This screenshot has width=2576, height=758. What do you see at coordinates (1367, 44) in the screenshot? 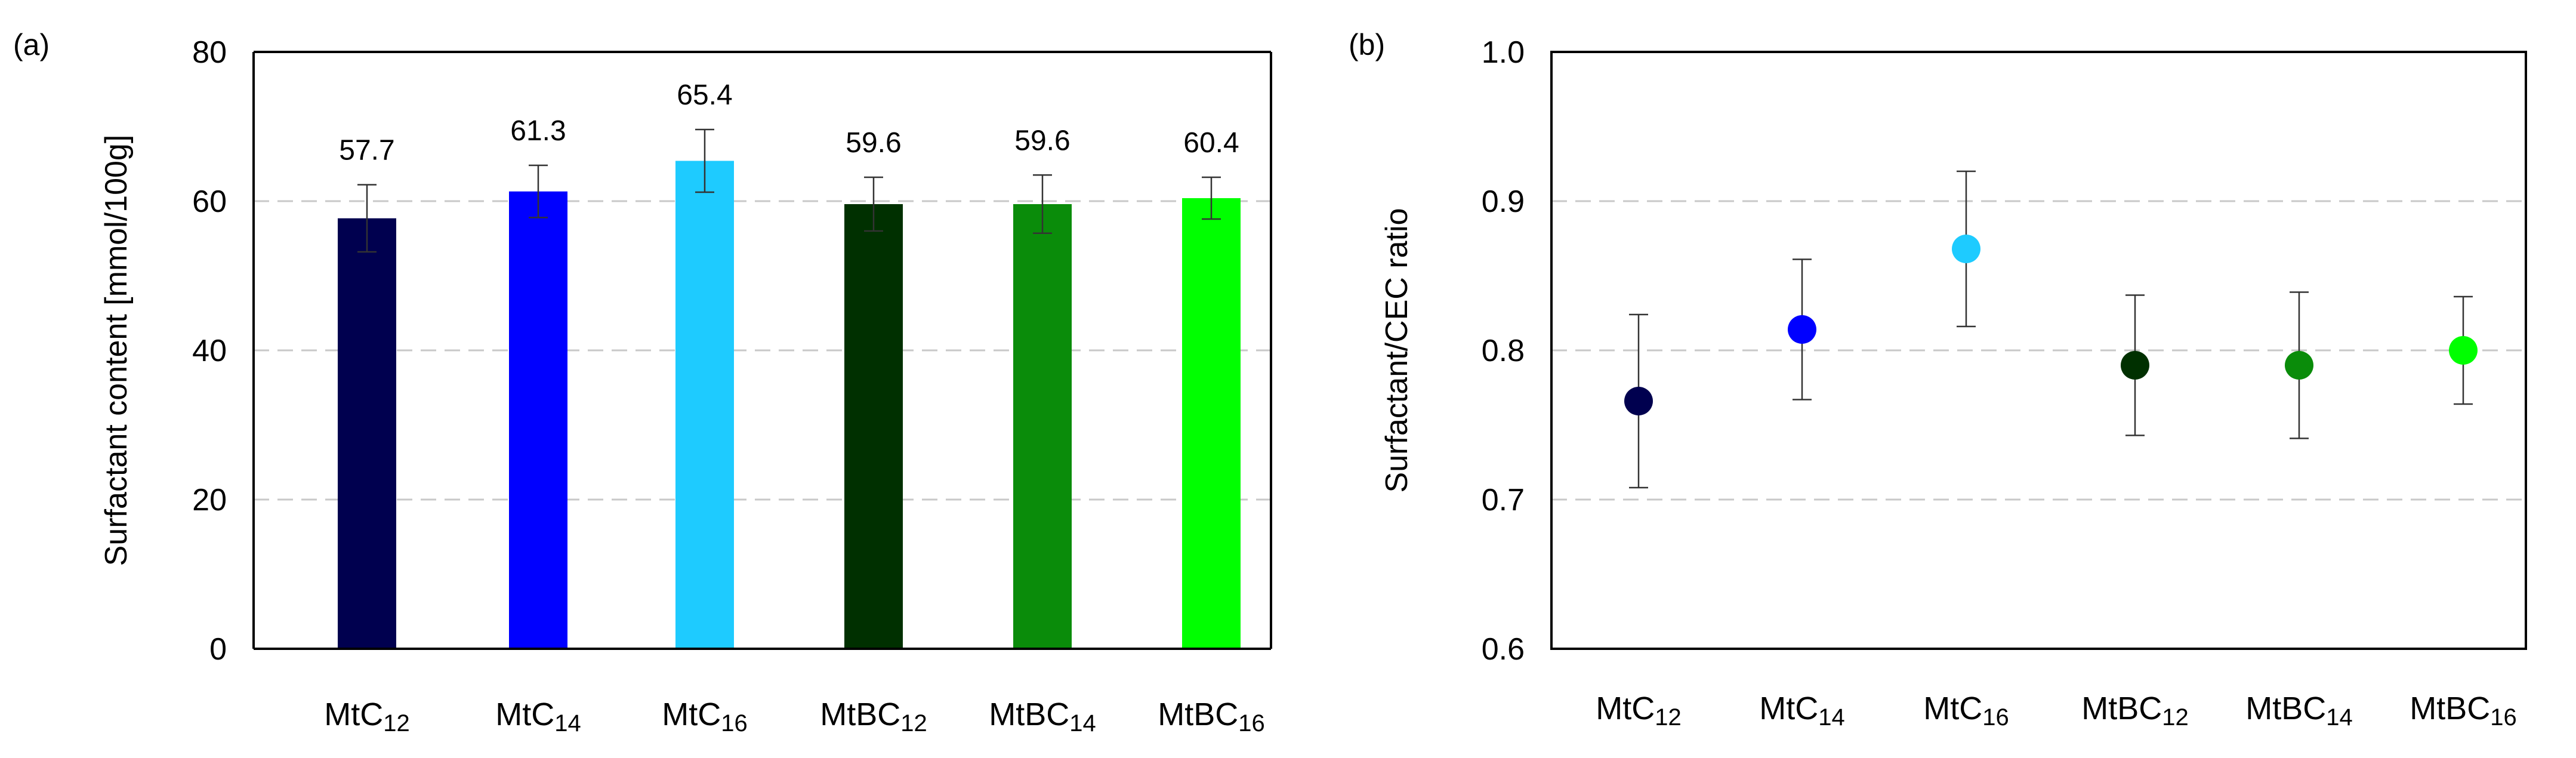
I see `panel-label: (b)` at bounding box center [1367, 44].